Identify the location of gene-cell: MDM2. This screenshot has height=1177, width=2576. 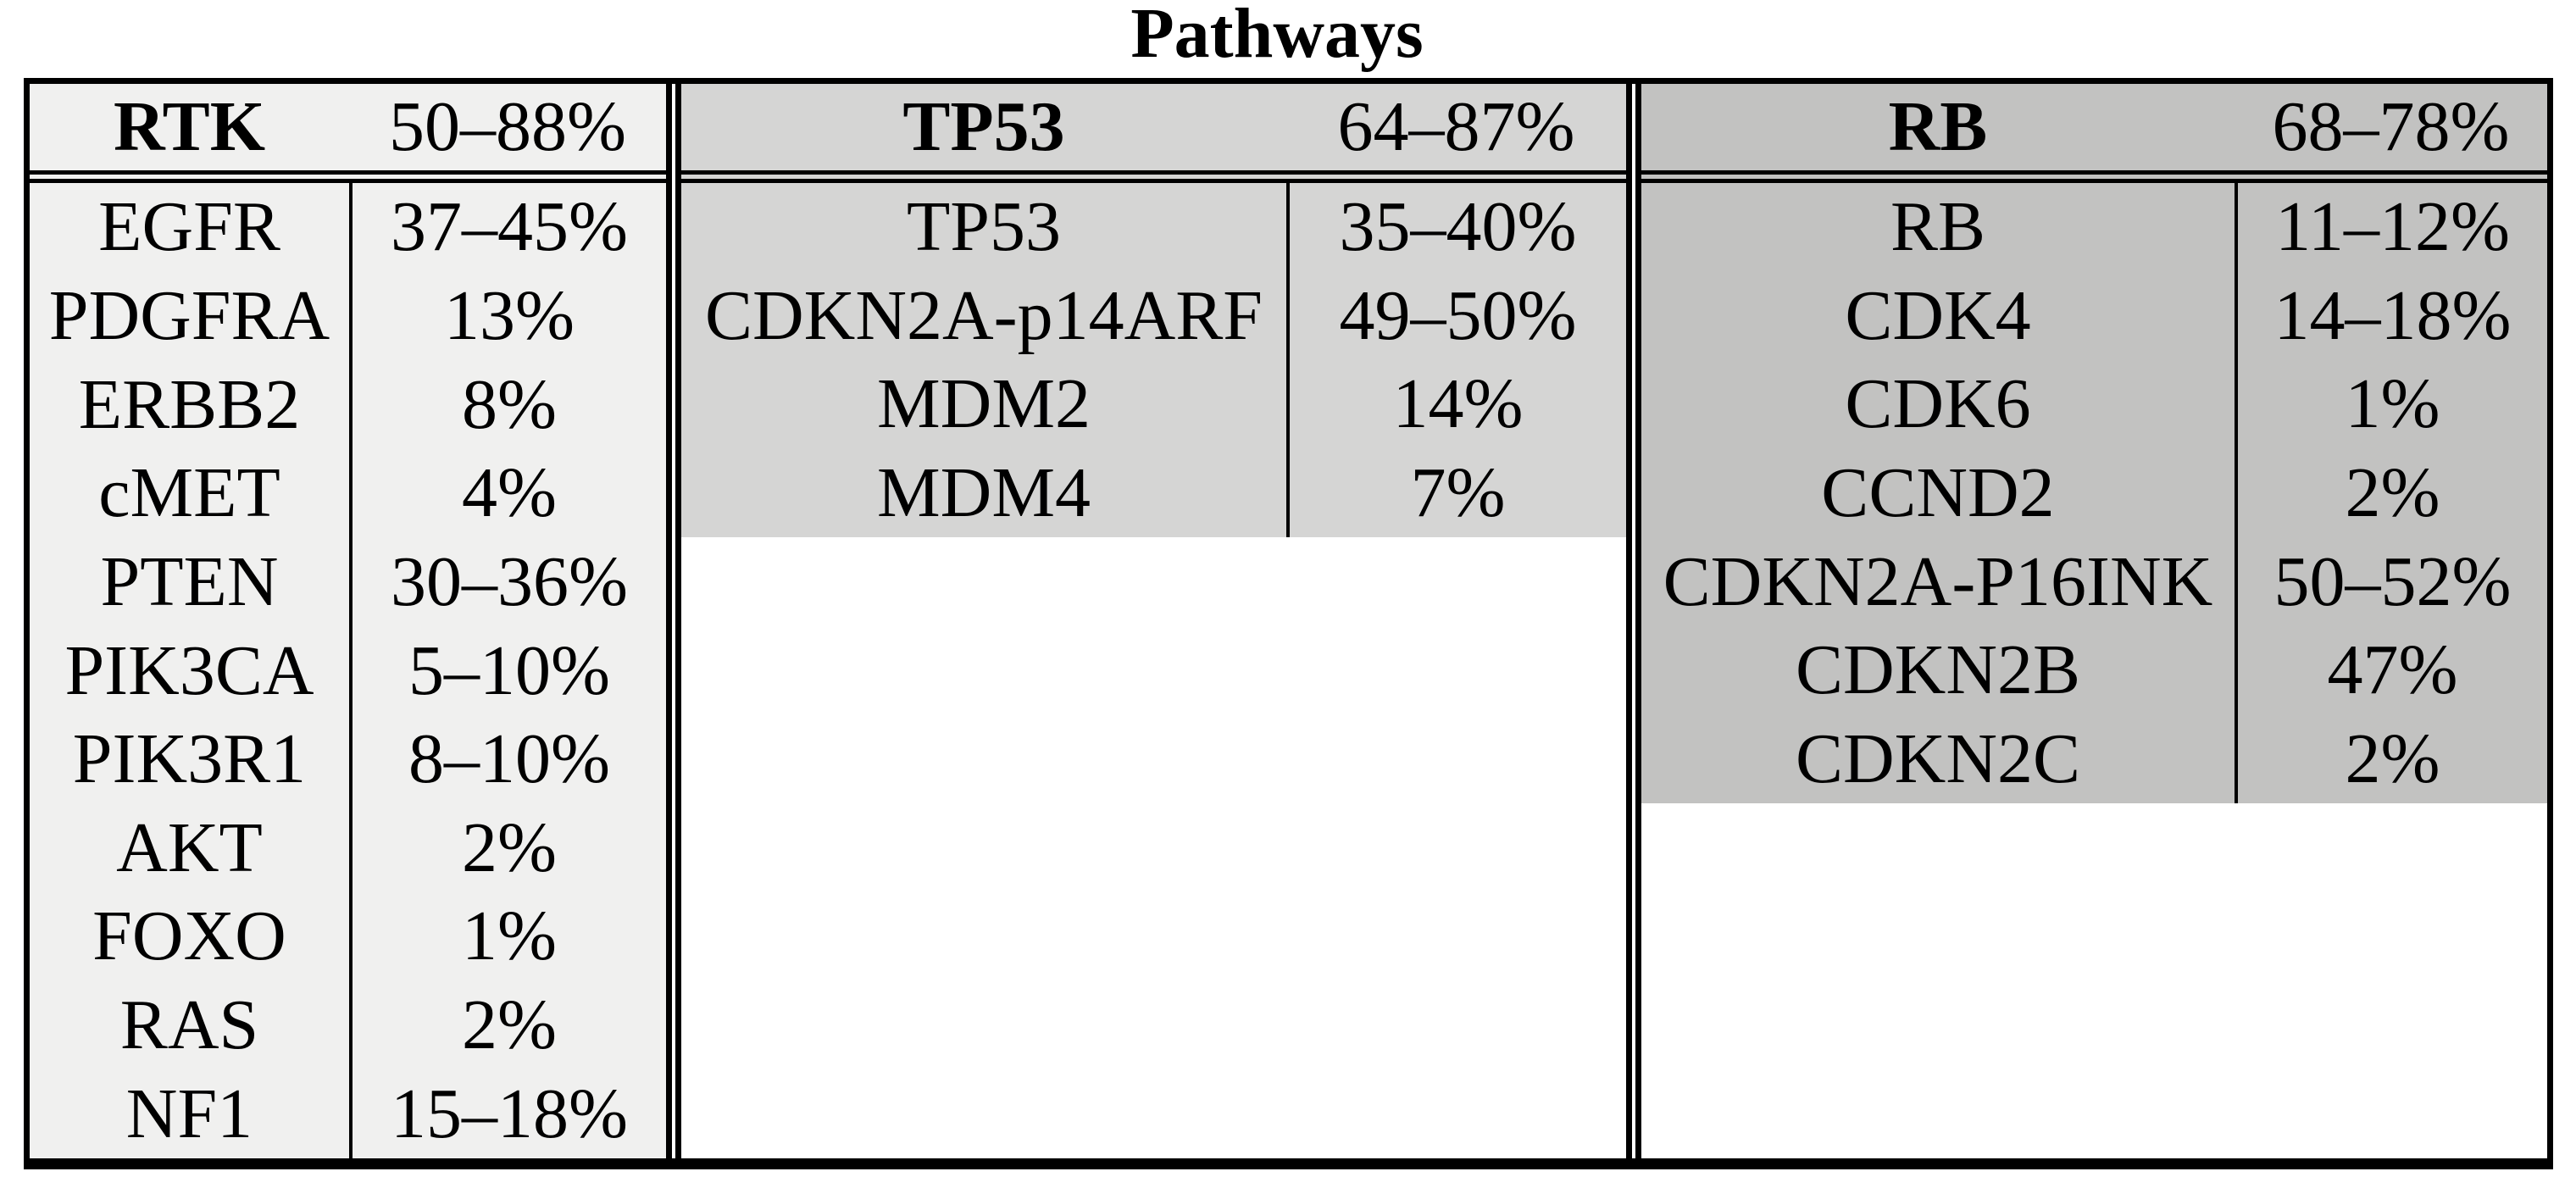
(983, 404).